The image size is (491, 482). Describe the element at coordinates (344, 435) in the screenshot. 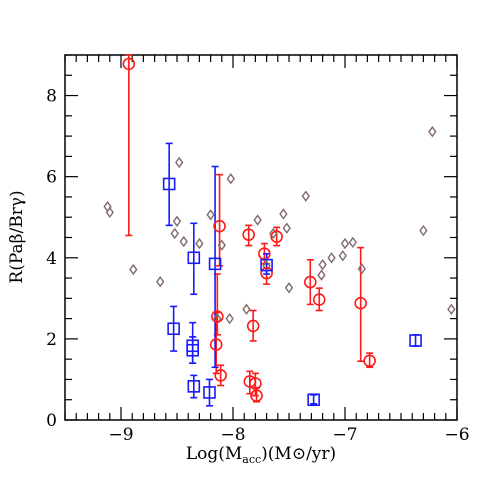

I see `x-tick-label: −7` at that location.